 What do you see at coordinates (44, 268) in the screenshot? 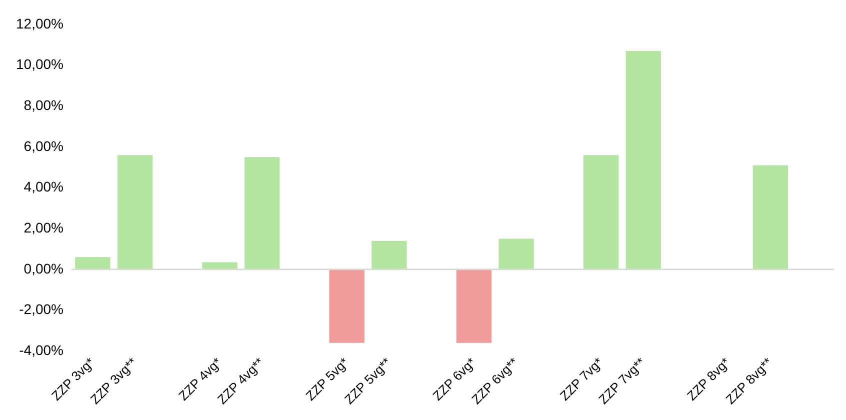
I see `y-tick-label: 0,00%` at bounding box center [44, 268].